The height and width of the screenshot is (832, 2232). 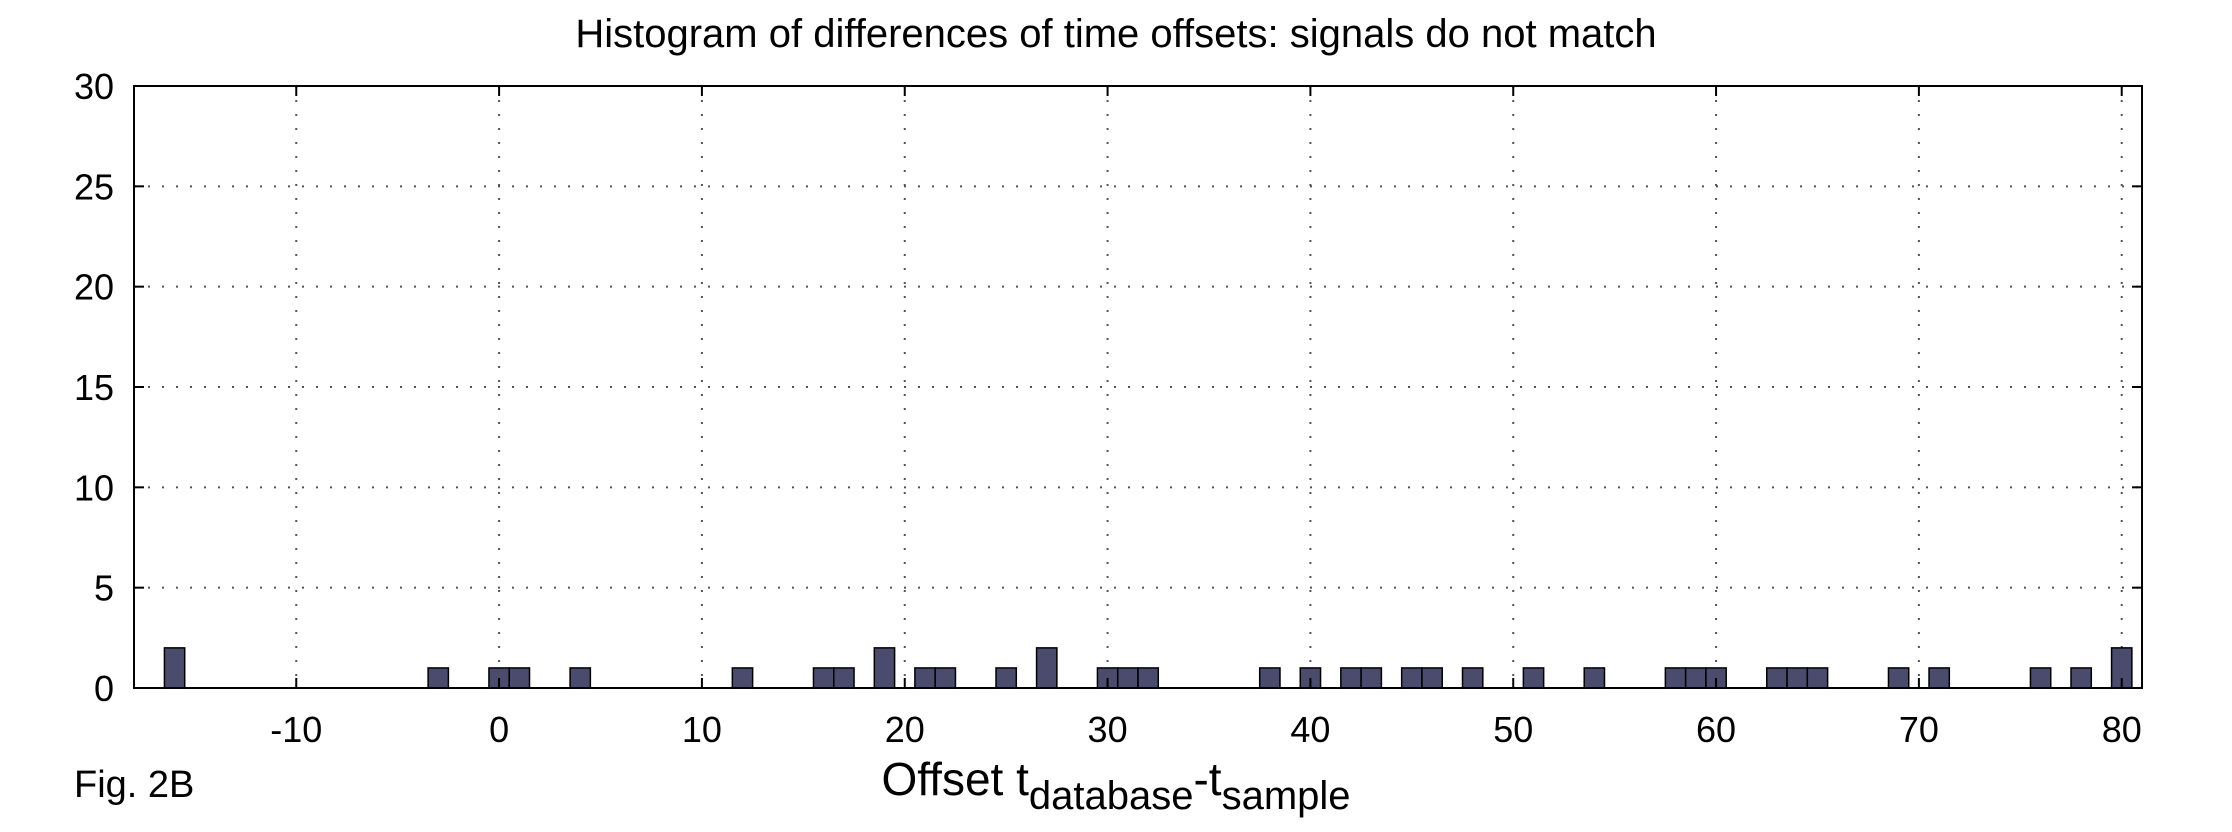 I want to click on x-tick-label: 70, so click(x=1919, y=729).